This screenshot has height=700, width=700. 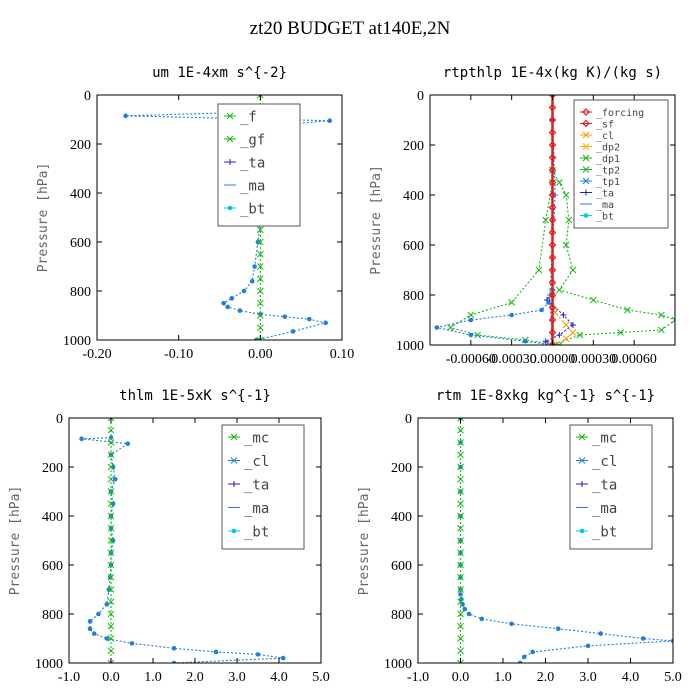 What do you see at coordinates (546, 677) in the screenshot?
I see `x-tick-label: 2.0` at bounding box center [546, 677].